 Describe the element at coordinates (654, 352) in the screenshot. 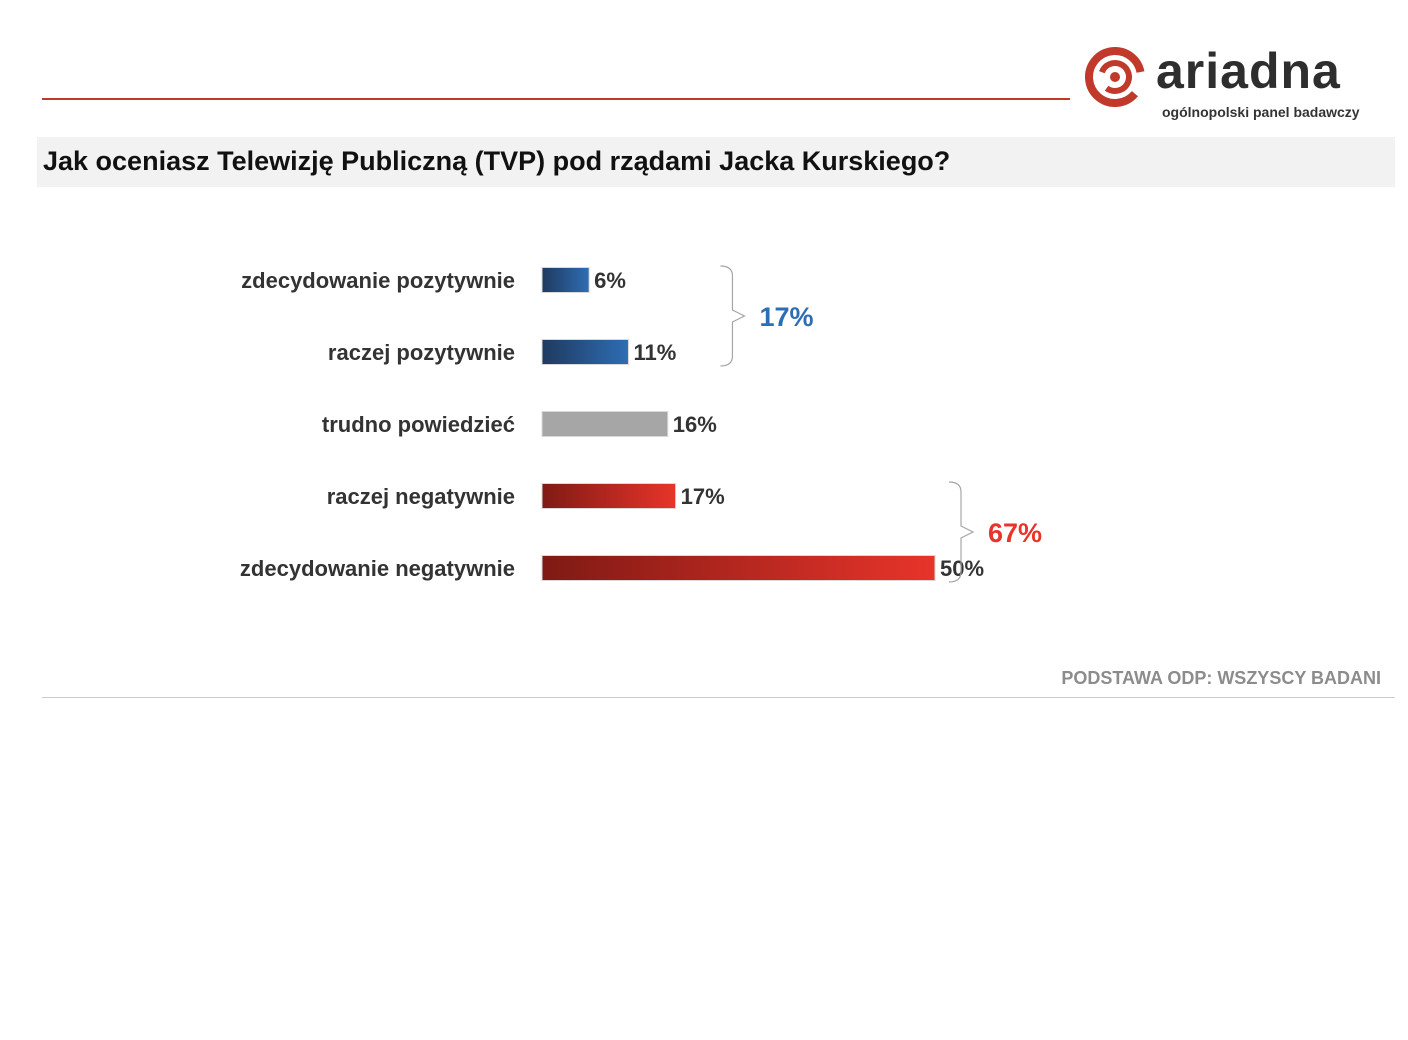

I see `value-label: 11%` at that location.